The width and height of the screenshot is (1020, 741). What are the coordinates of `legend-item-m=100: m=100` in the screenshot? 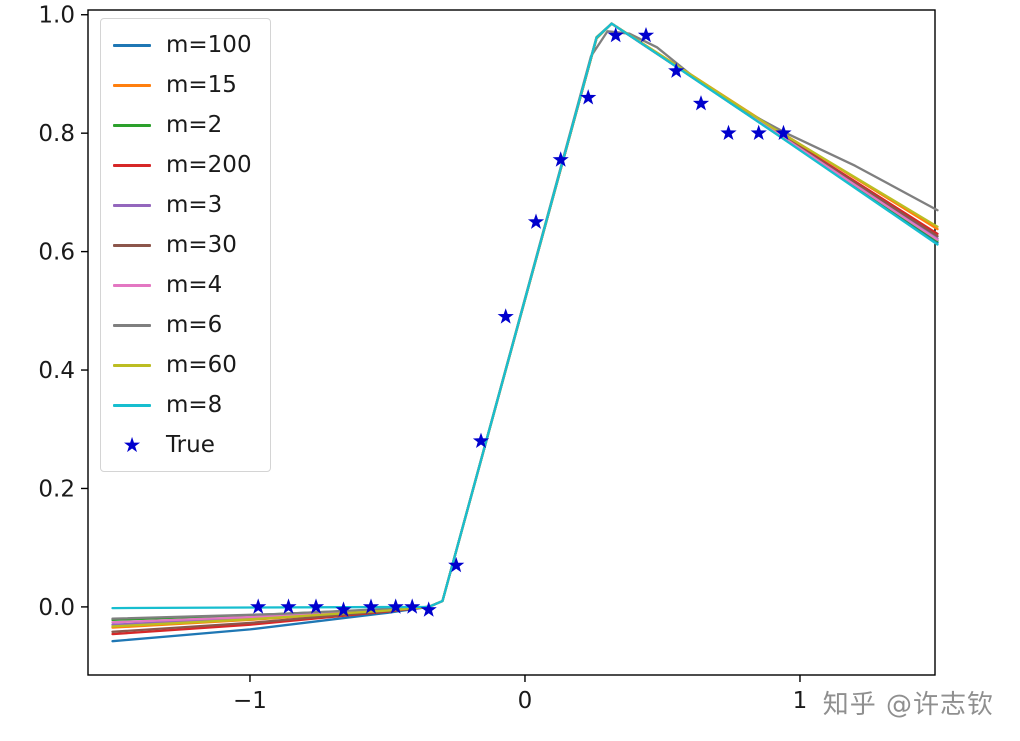 It's located at (182, 45).